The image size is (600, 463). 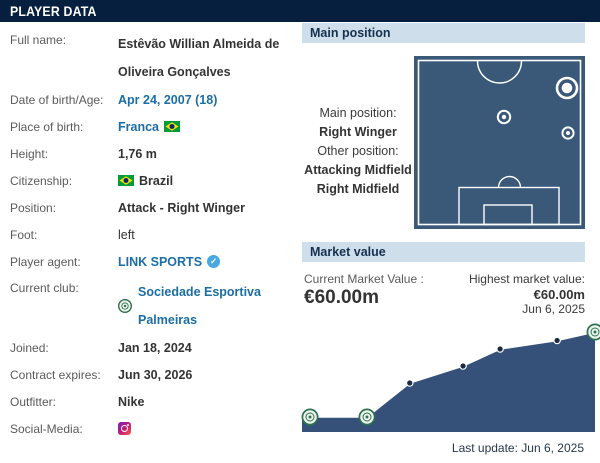 I want to click on row-position: Position: Attack - Right Winger, so click(x=154, y=207).